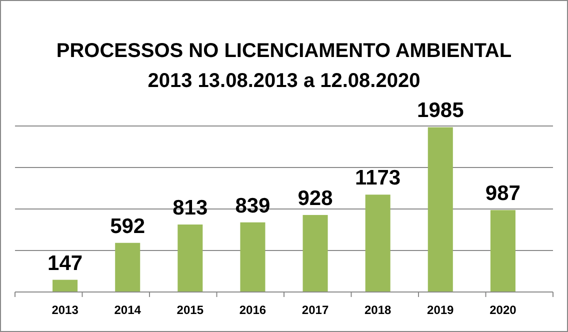 This screenshot has height=332, width=568. I want to click on x-tick-label: 2014, so click(128, 310).